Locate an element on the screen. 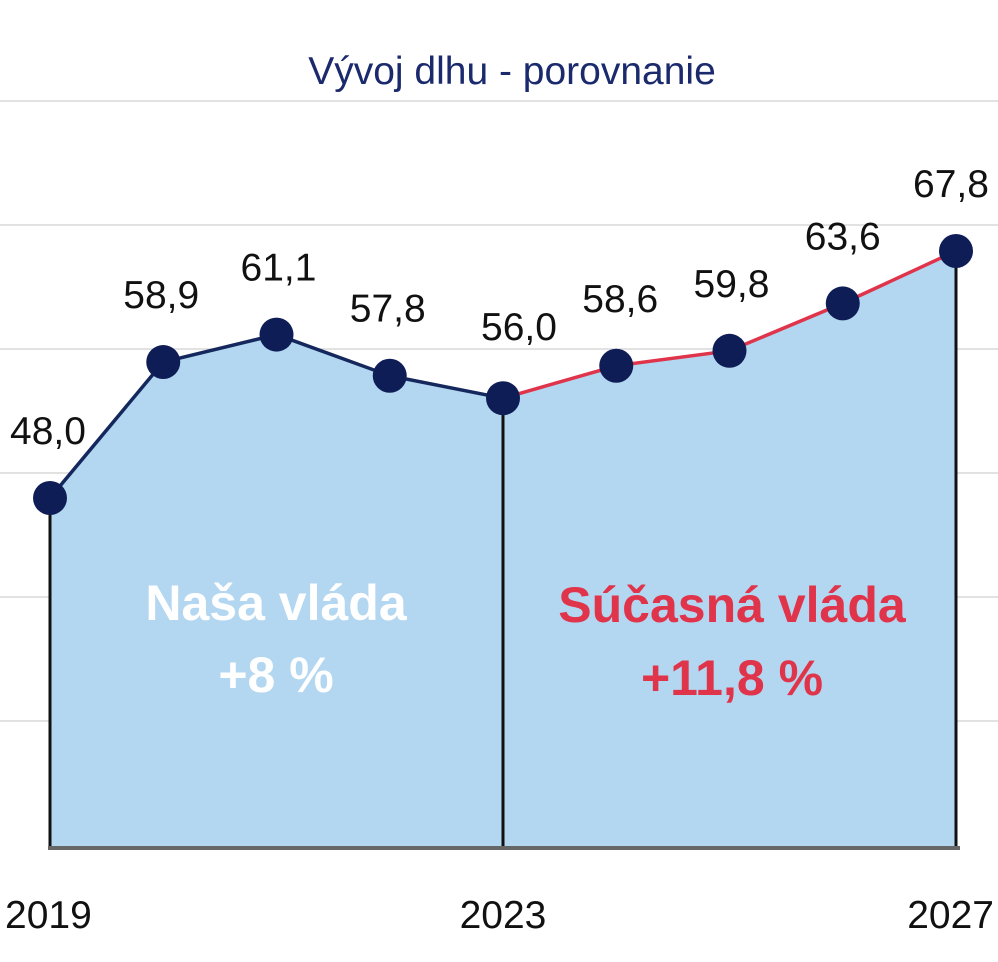 Image resolution: width=998 pixels, height=962 pixels. x-axis-ticks: 2019 2023 2027 is located at coordinates (499, 915).